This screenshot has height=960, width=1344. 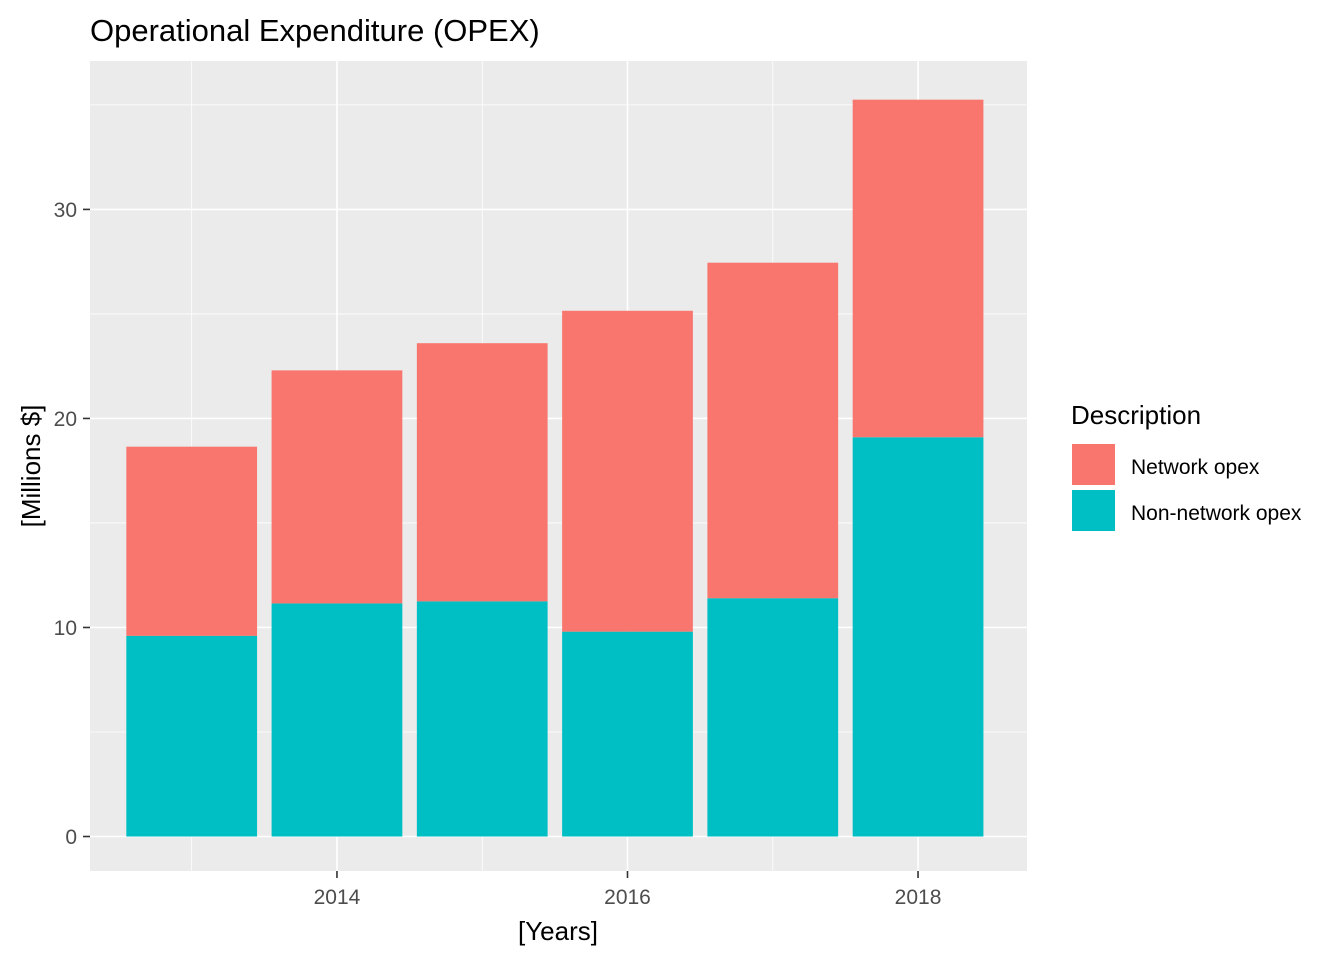 What do you see at coordinates (558, 931) in the screenshot?
I see `x-axis-title: [Years]` at bounding box center [558, 931].